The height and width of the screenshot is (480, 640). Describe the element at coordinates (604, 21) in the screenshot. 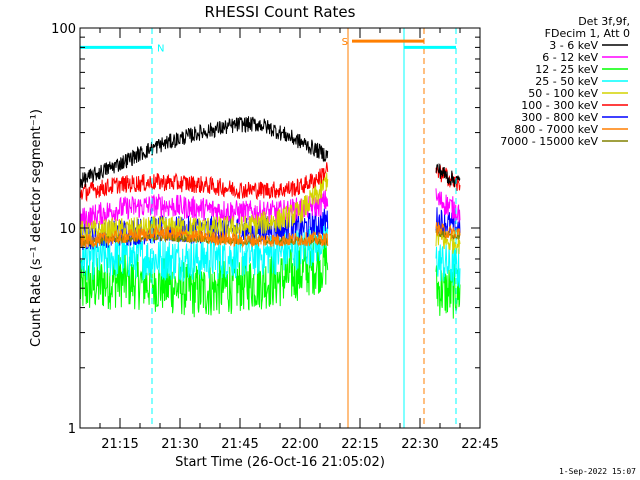

I see `legend-header-1: Det 3f,9f,` at that location.